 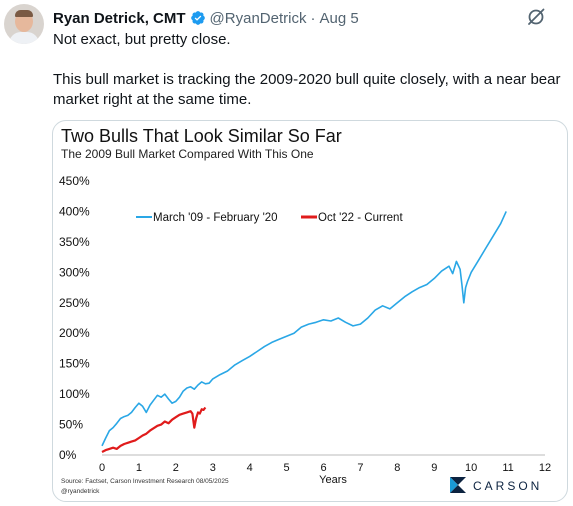 I want to click on x-tick-label: 6, so click(x=323, y=468).